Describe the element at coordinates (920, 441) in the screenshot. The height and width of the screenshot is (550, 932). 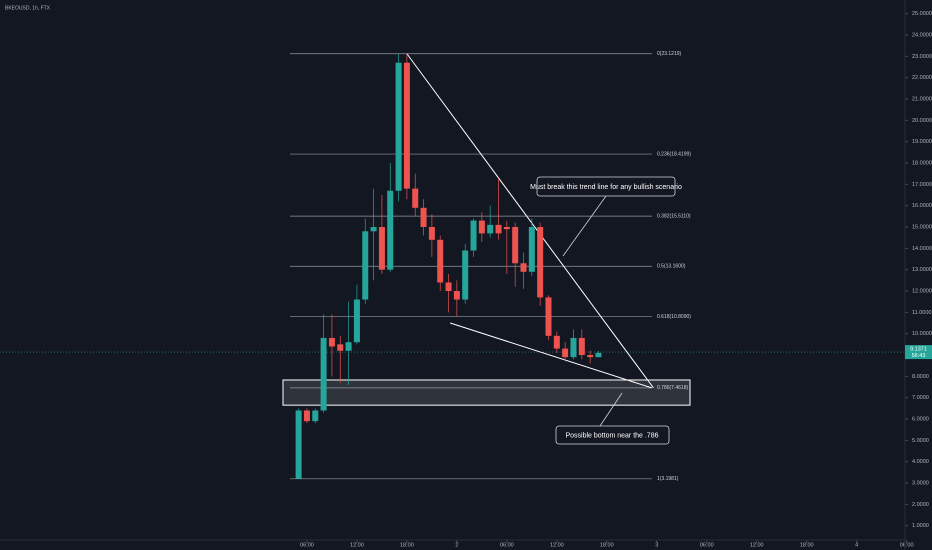
I see `y-tick-label: 5.0000` at that location.